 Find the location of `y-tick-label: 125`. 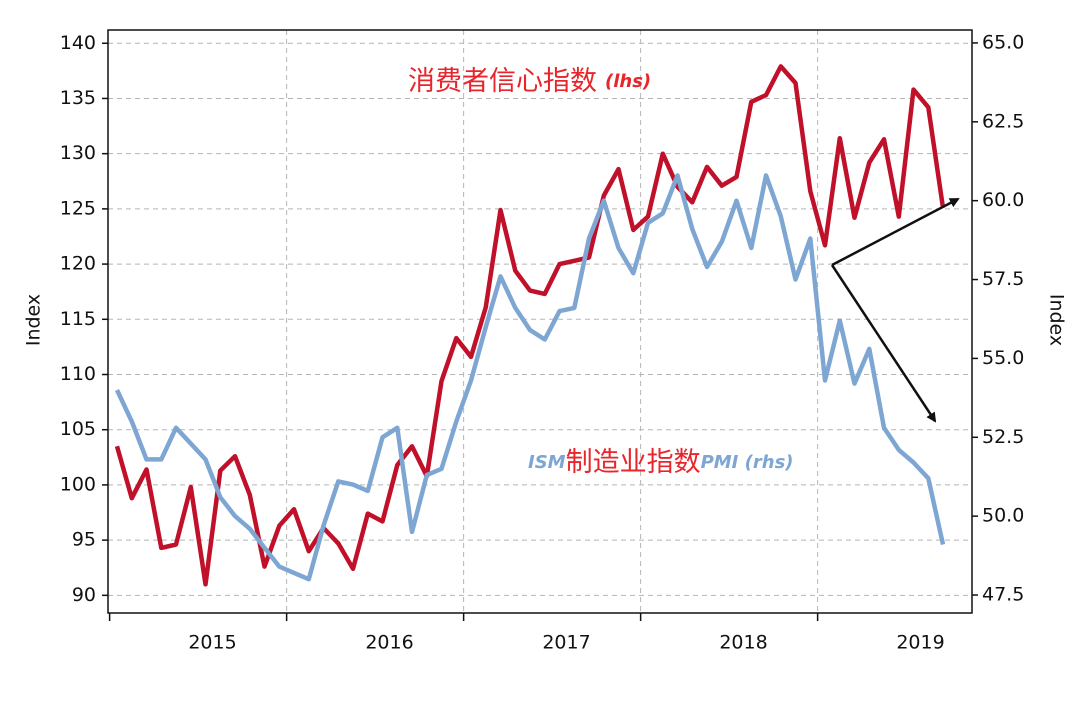

y-tick-label: 125 is located at coordinates (78, 208).